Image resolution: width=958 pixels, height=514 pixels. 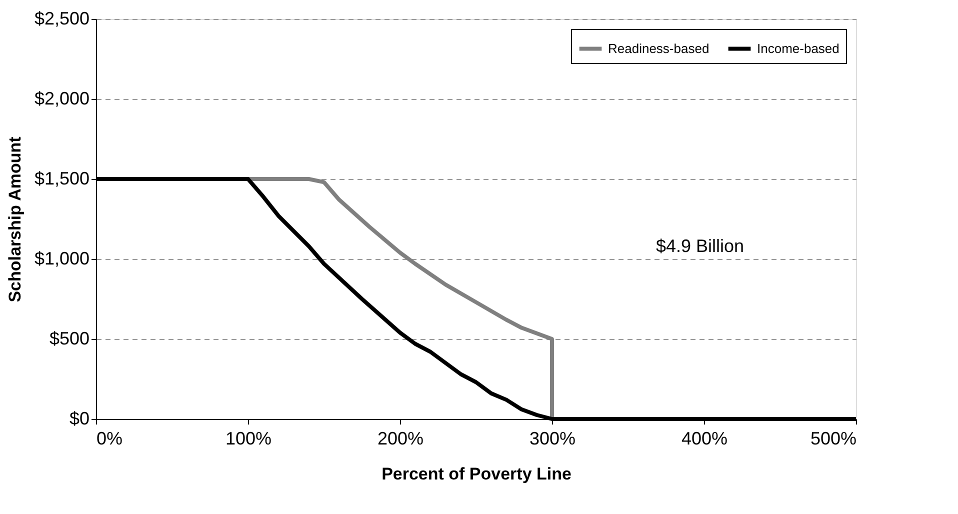 What do you see at coordinates (700, 246) in the screenshot?
I see `annotation: $4.9 Billion` at bounding box center [700, 246].